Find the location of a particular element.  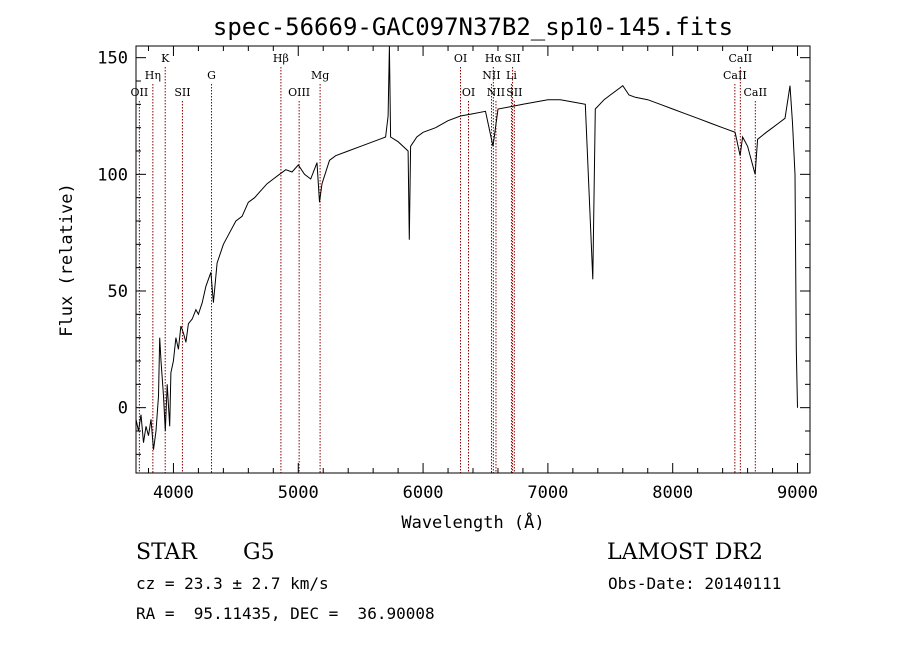

redshift-cz: cz = 23.3 ± 2.7 km/s is located at coordinates (232, 583).